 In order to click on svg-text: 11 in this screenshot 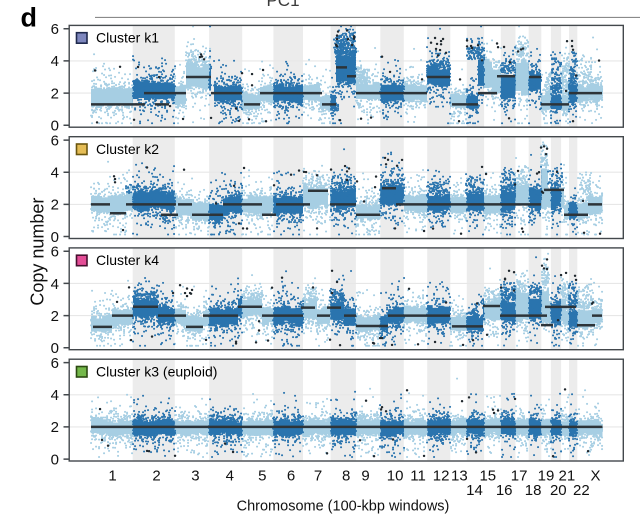, I will do `click(418, 476)`.